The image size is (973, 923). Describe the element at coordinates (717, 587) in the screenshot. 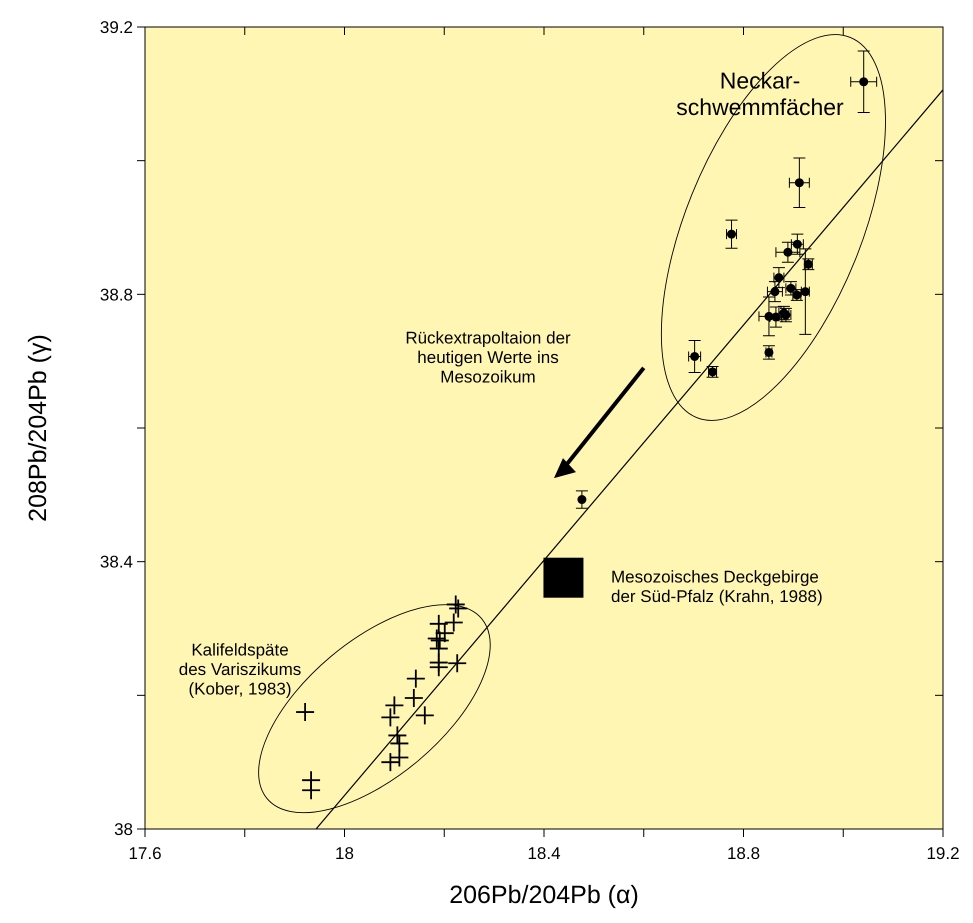

I see `annotation: Mesozoisches Deckgebirge der Süd-Pfalz (Krahn, 1988)` at that location.